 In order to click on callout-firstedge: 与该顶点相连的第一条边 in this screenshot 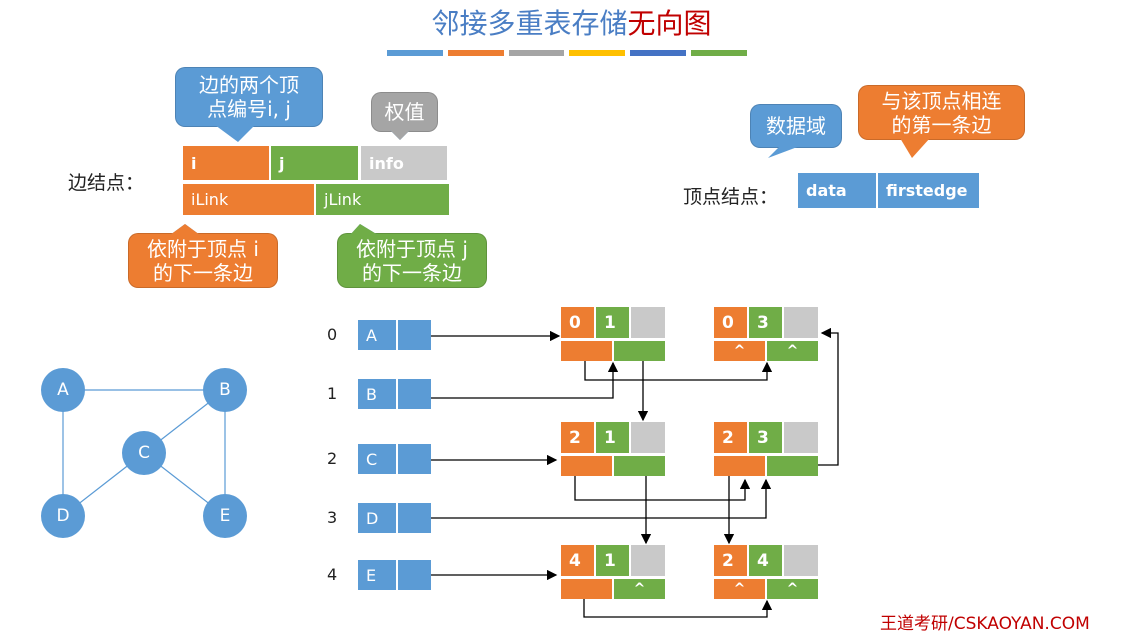, I will do `click(941, 112)`.